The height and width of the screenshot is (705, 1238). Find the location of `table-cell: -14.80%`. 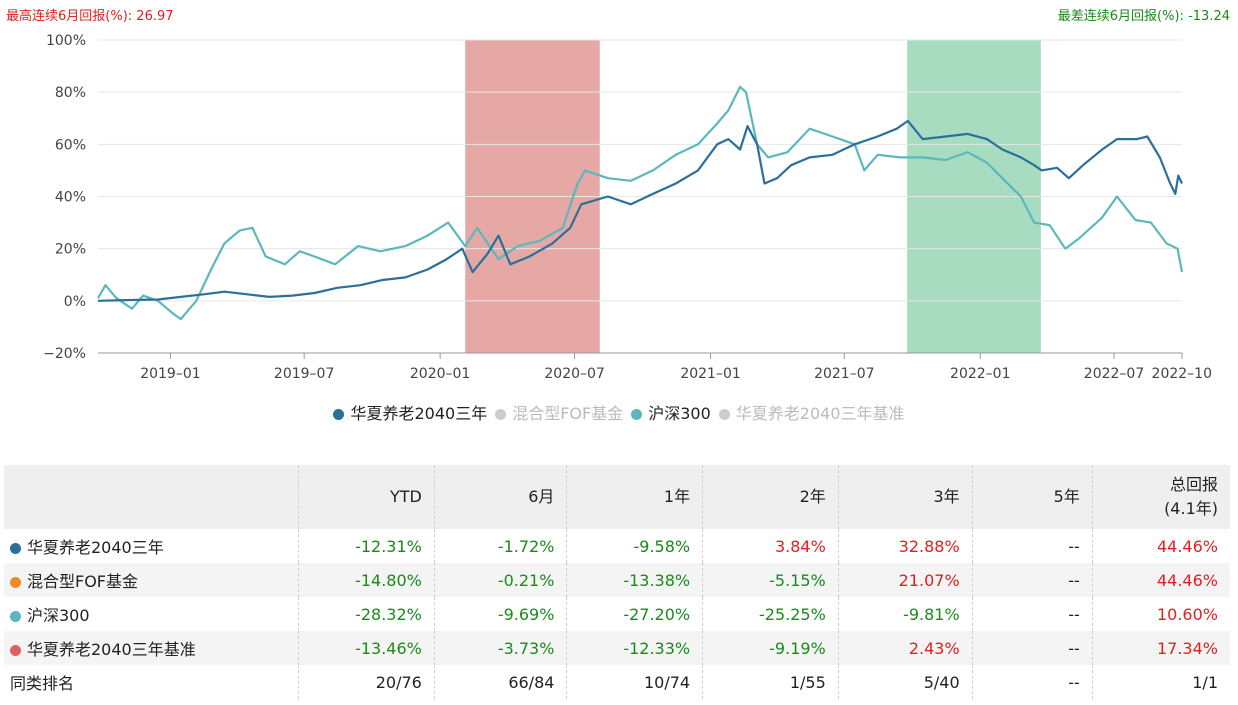

table-cell: -14.80% is located at coordinates (366, 580).